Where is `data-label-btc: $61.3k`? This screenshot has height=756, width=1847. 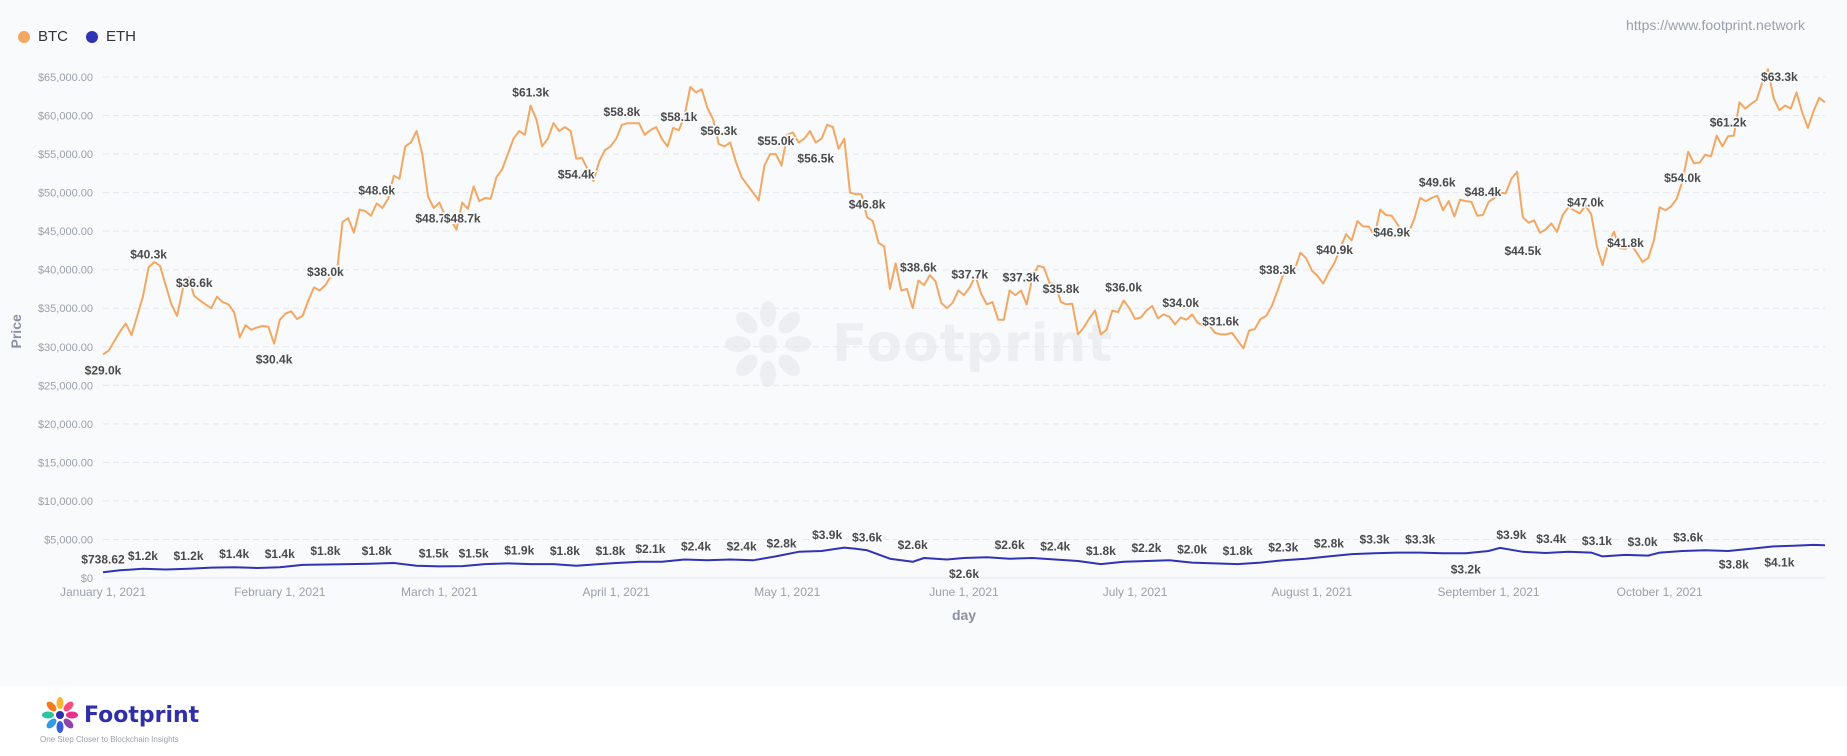 data-label-btc: $61.3k is located at coordinates (530, 93).